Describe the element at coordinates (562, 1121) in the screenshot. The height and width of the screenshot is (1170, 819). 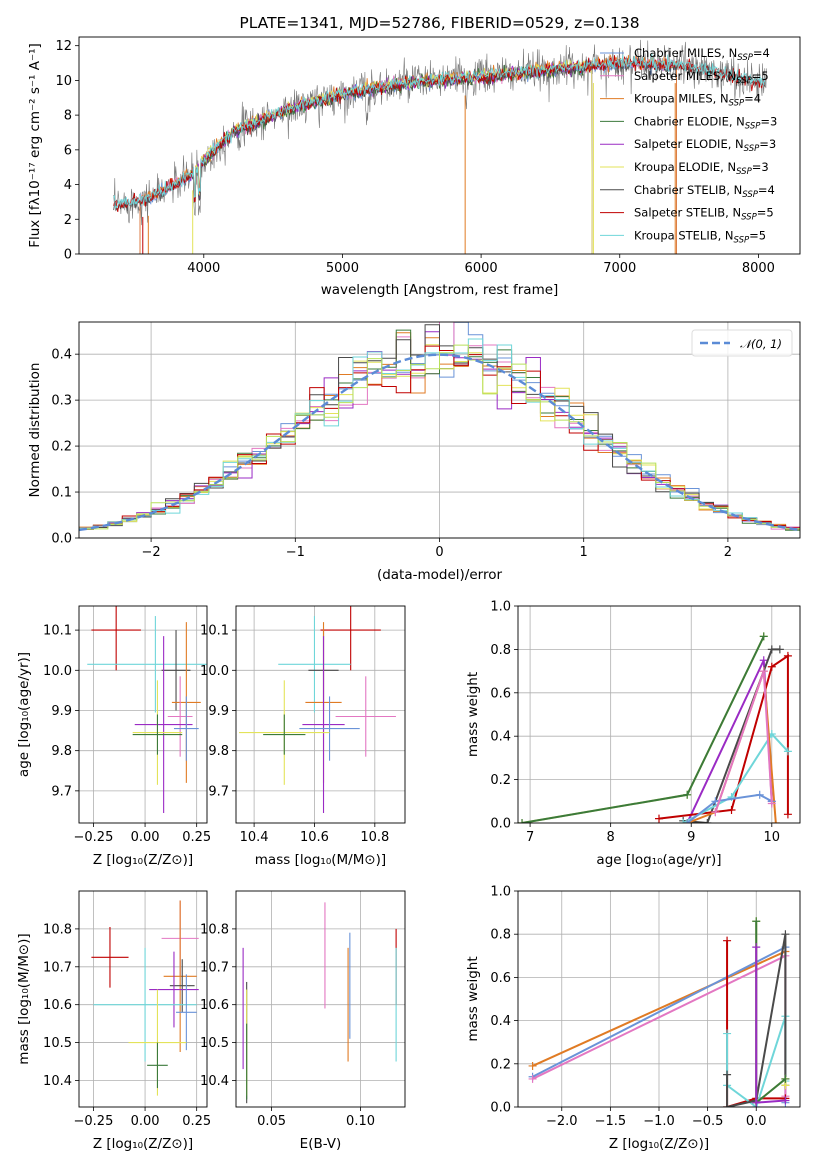
I see `x-tick-label: −2.0` at that location.